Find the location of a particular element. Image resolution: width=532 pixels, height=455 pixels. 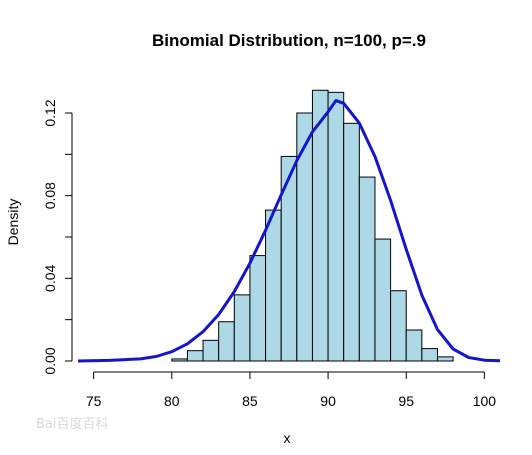

y-tick-label: 0.00 is located at coordinates (50, 360).